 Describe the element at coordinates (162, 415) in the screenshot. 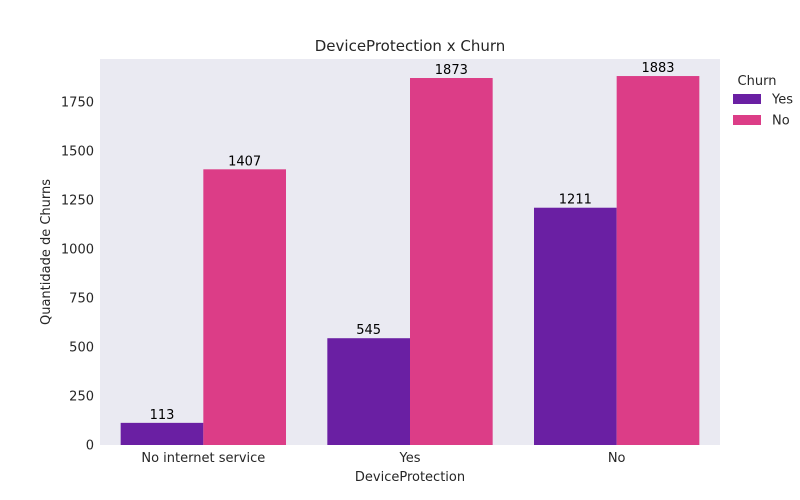

I see `bar-value-label: 113` at that location.